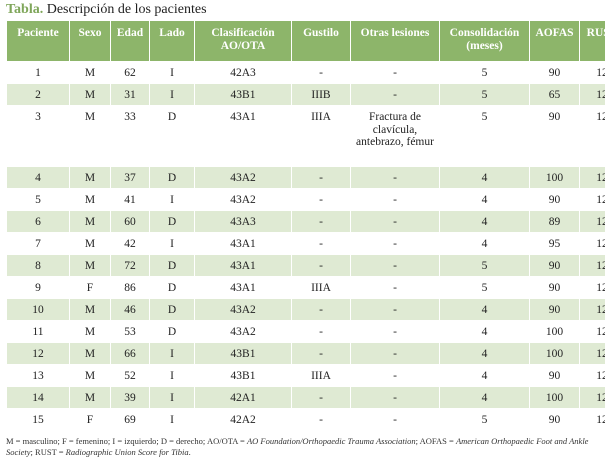 The image size is (605, 470). Describe the element at coordinates (126, 9) in the screenshot. I see `caption-text: Descripción de los pacientes` at that location.